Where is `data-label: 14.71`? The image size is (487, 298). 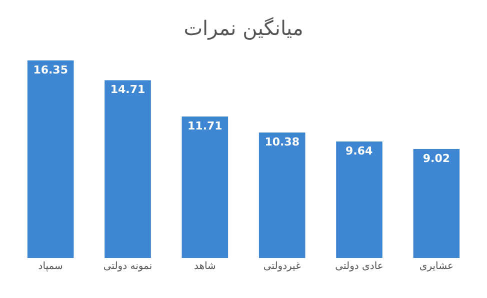 data-label: 14.71 is located at coordinates (128, 89).